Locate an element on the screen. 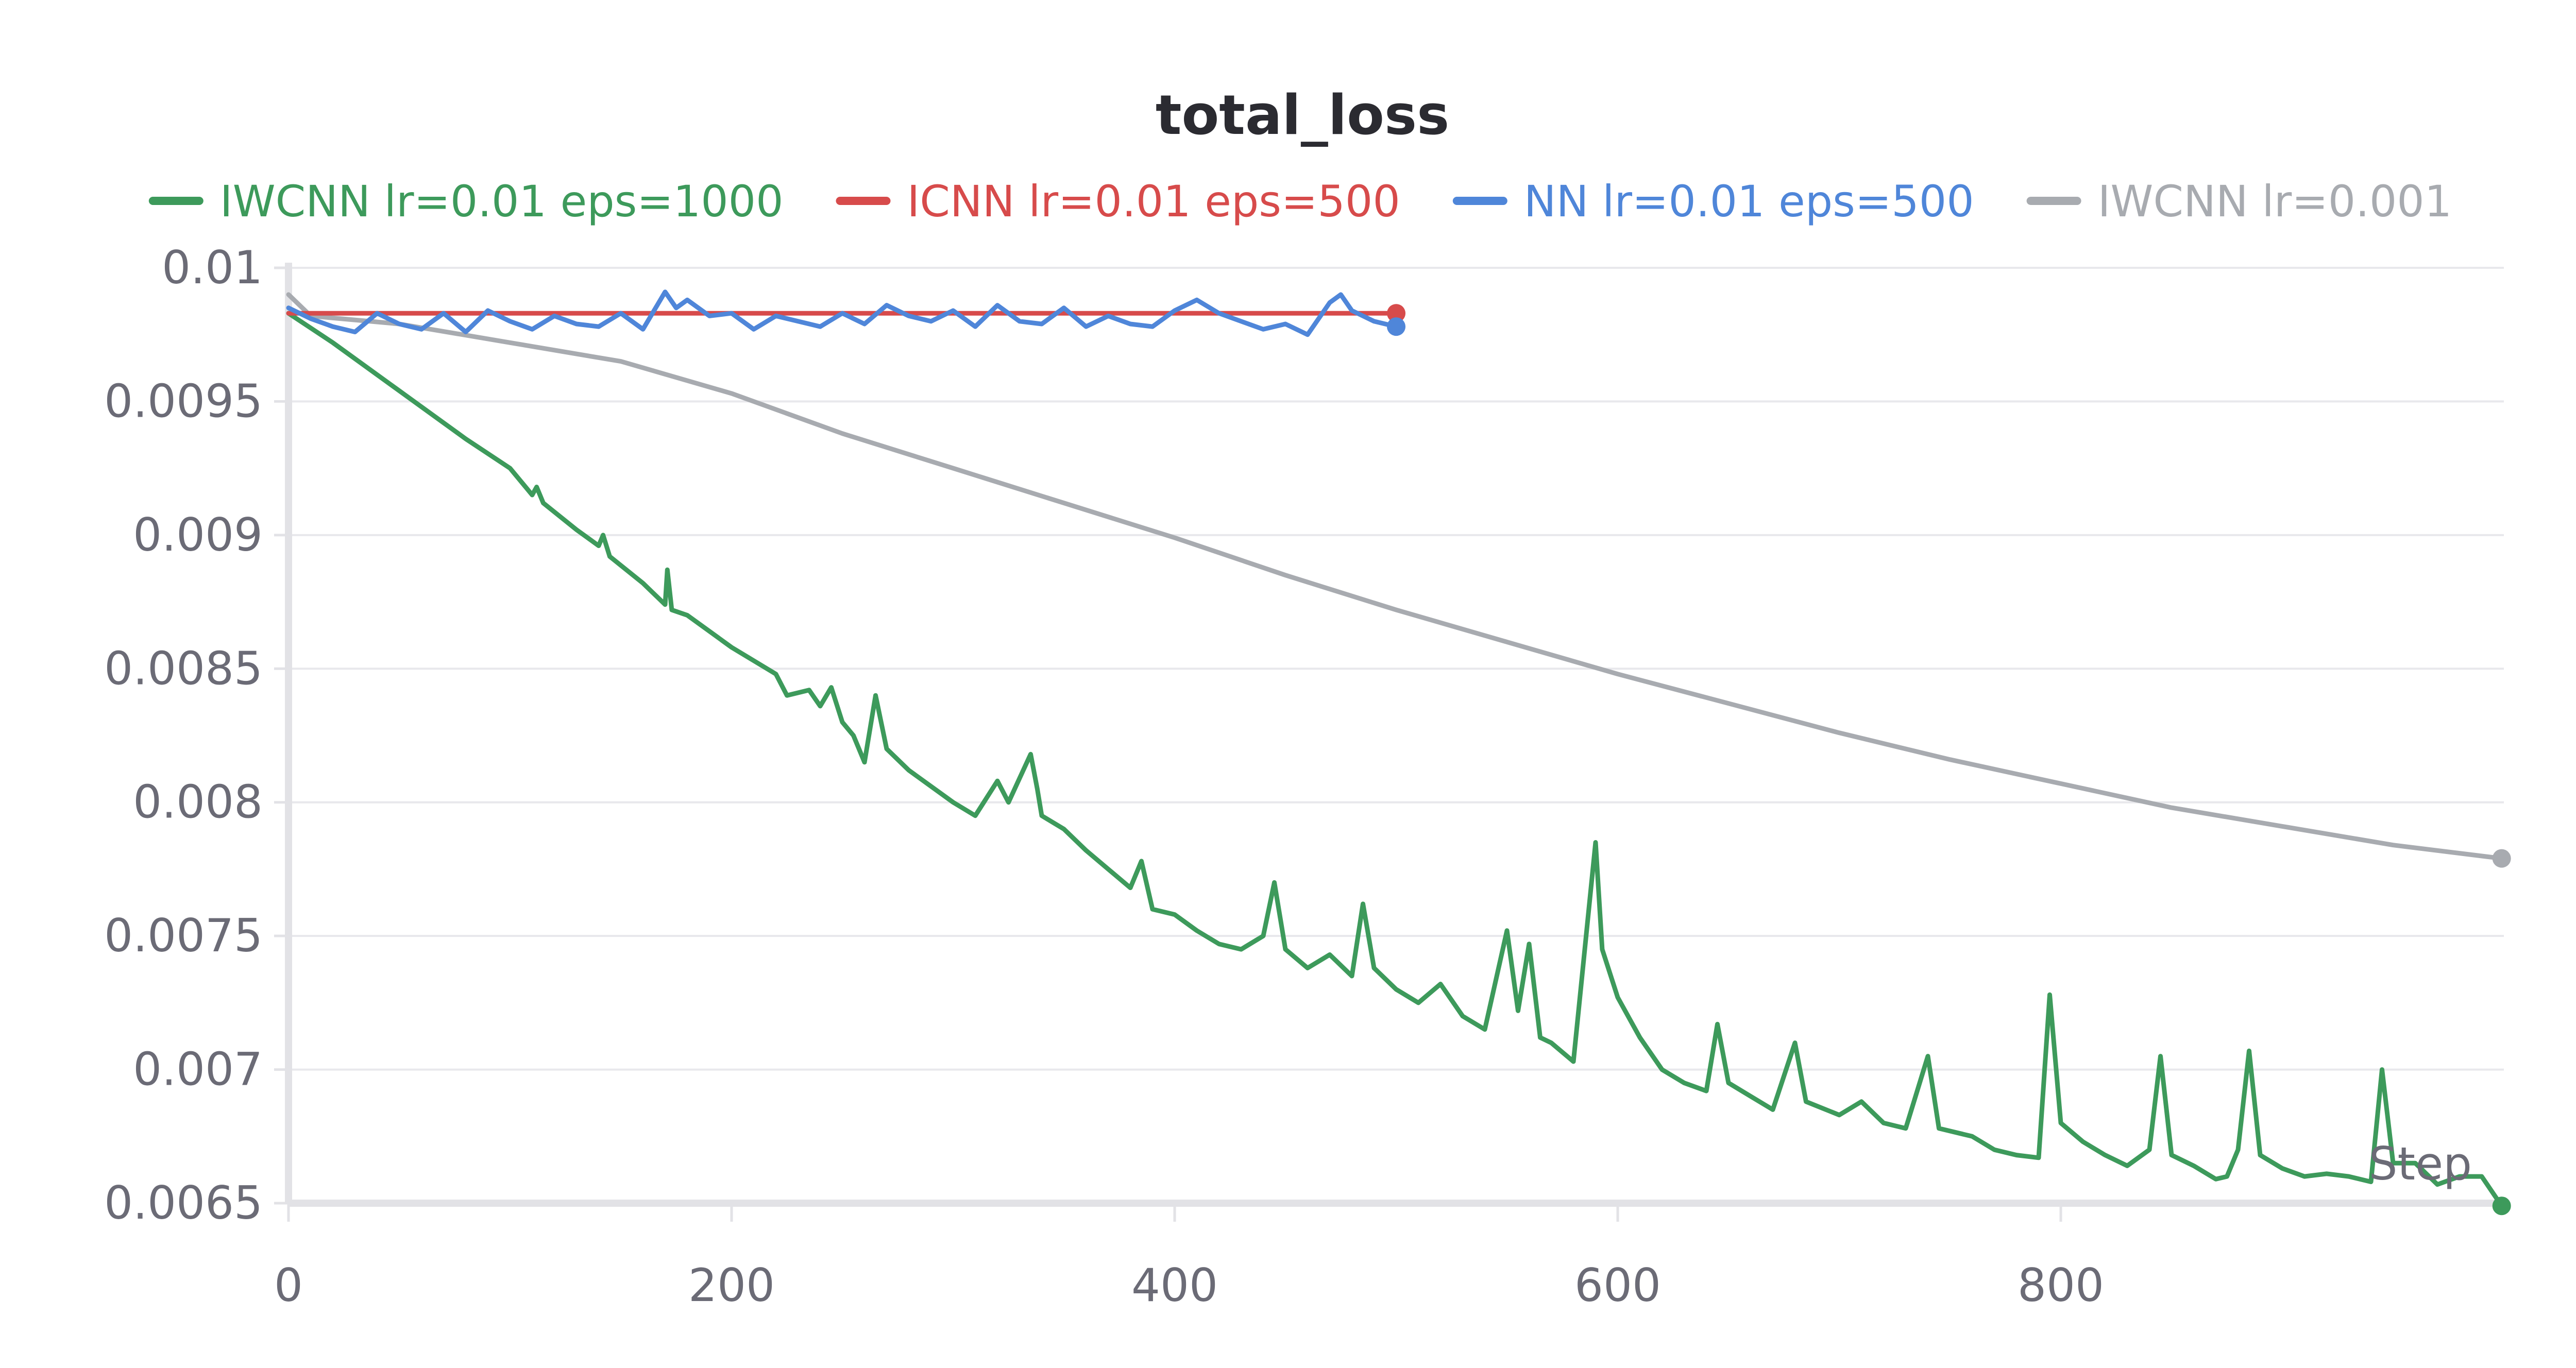 This screenshot has height=1368, width=2576. legend-item: ICNN lr=0.01 eps=500 is located at coordinates (1118, 201).